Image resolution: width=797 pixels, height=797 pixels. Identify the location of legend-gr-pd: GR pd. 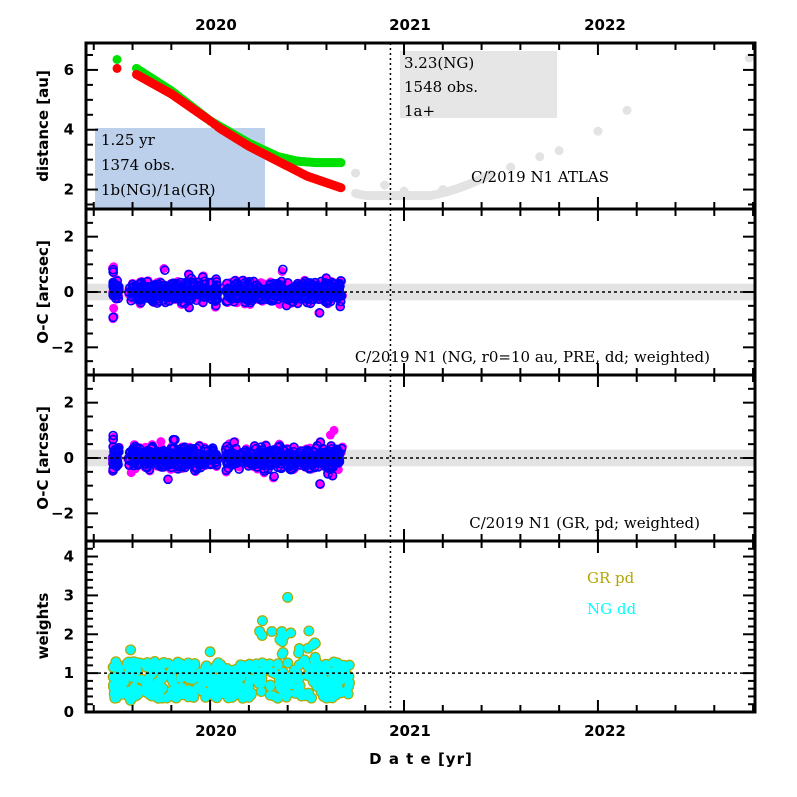
(611, 578).